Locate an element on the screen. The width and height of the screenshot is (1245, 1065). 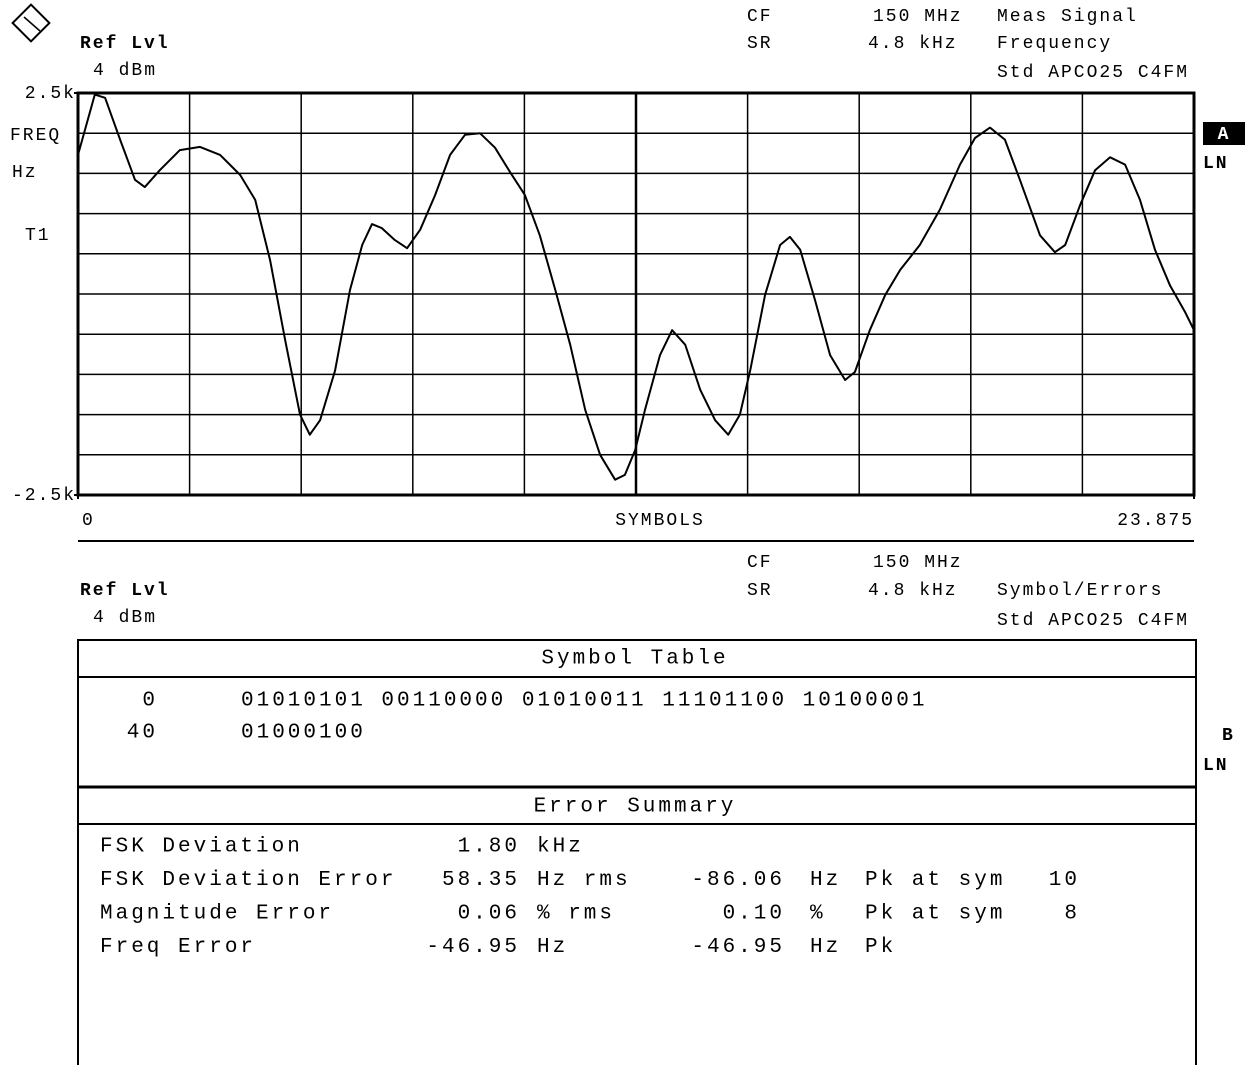
screen-badge is located at coordinates (1224, 133).